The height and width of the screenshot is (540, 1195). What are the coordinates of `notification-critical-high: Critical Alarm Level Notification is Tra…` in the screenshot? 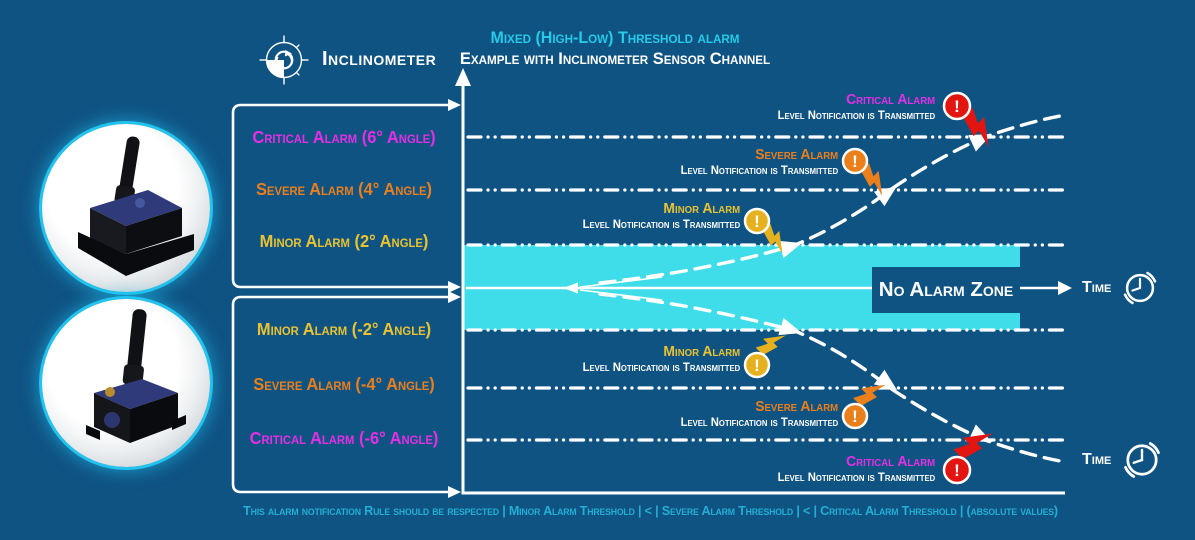 It's located at (856, 107).